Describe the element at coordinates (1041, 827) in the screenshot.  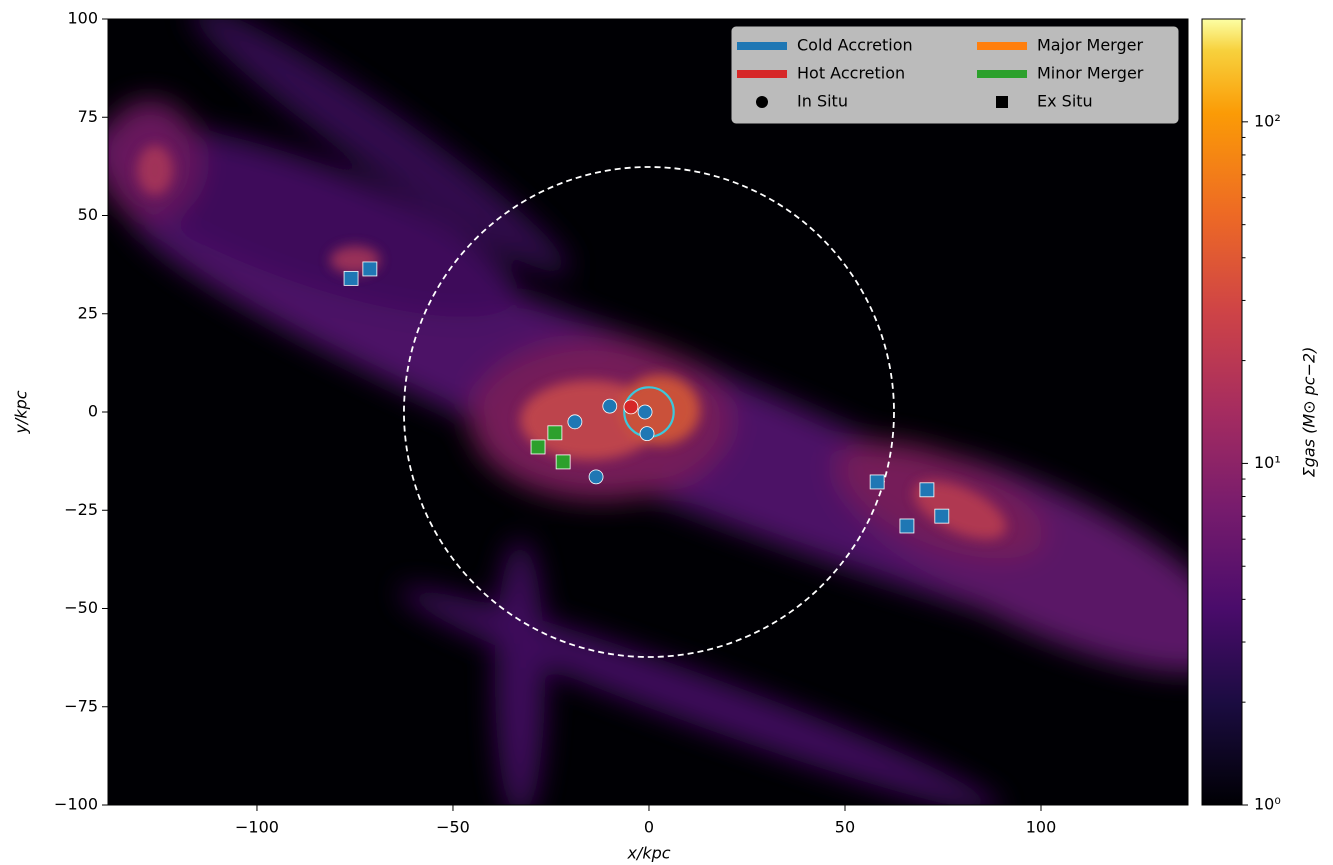
I see `x-tick-label: 100` at that location.